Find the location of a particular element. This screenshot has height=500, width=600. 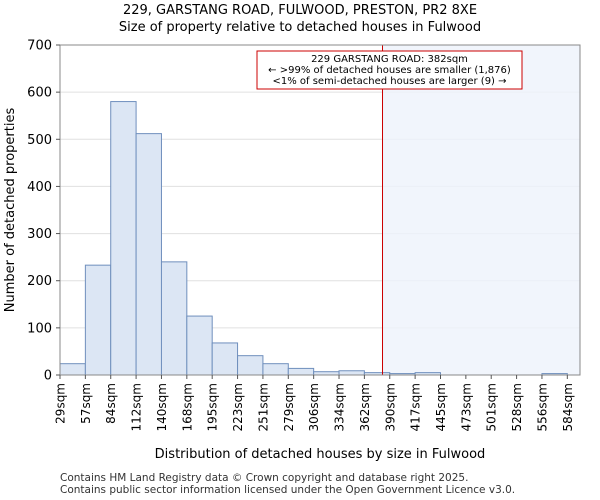

x-tick-label: 334sqm is located at coordinates (340, 407).